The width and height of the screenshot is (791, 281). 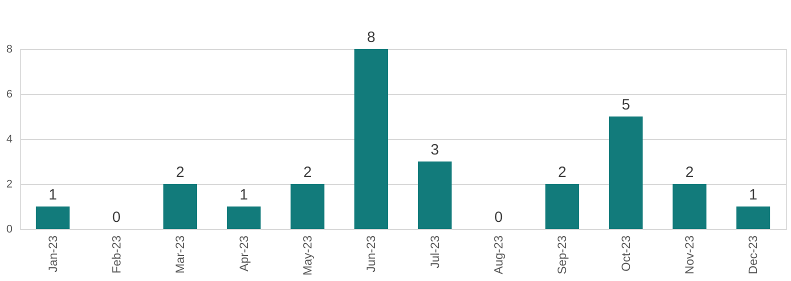 What do you see at coordinates (371, 253) in the screenshot?
I see `x-tick-label: Jun-23` at bounding box center [371, 253].